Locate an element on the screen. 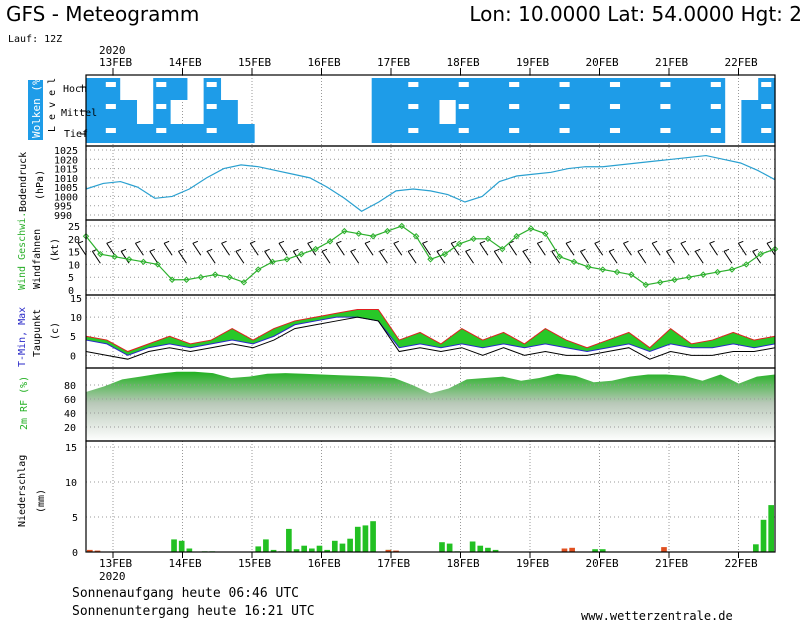 This screenshot has height=625, width=800. pressure-axis-label: Bodendruck is located at coordinates (23, 182).